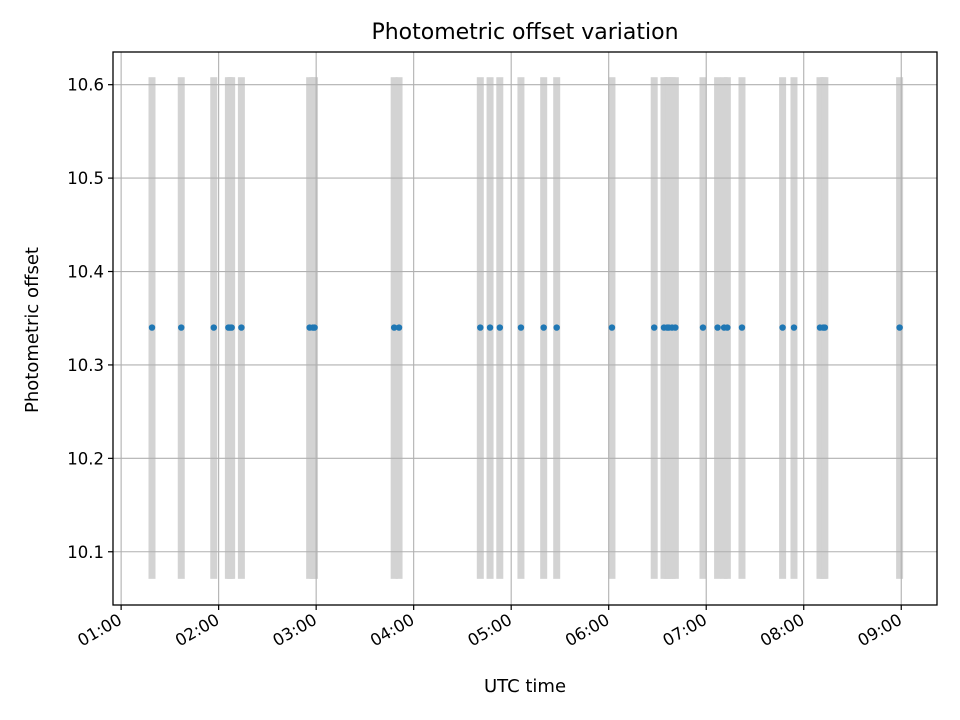 The height and width of the screenshot is (720, 960). What do you see at coordinates (32, 330) in the screenshot?
I see `y-axis-label: Photometric offset` at bounding box center [32, 330].